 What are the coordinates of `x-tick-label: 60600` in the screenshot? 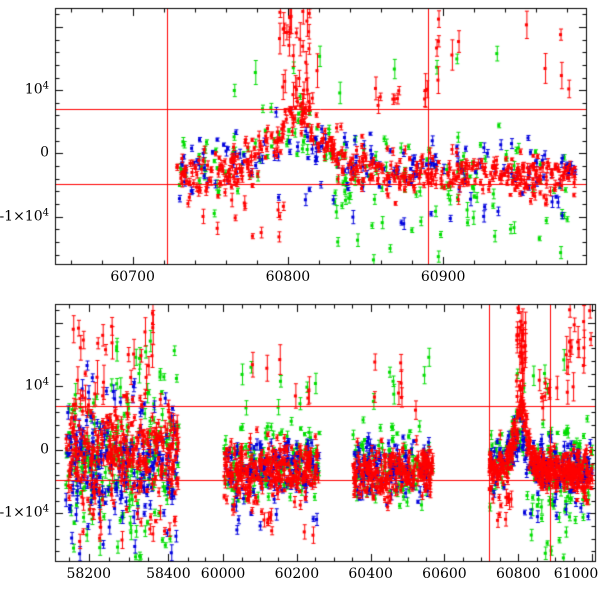 It's located at (444, 574).